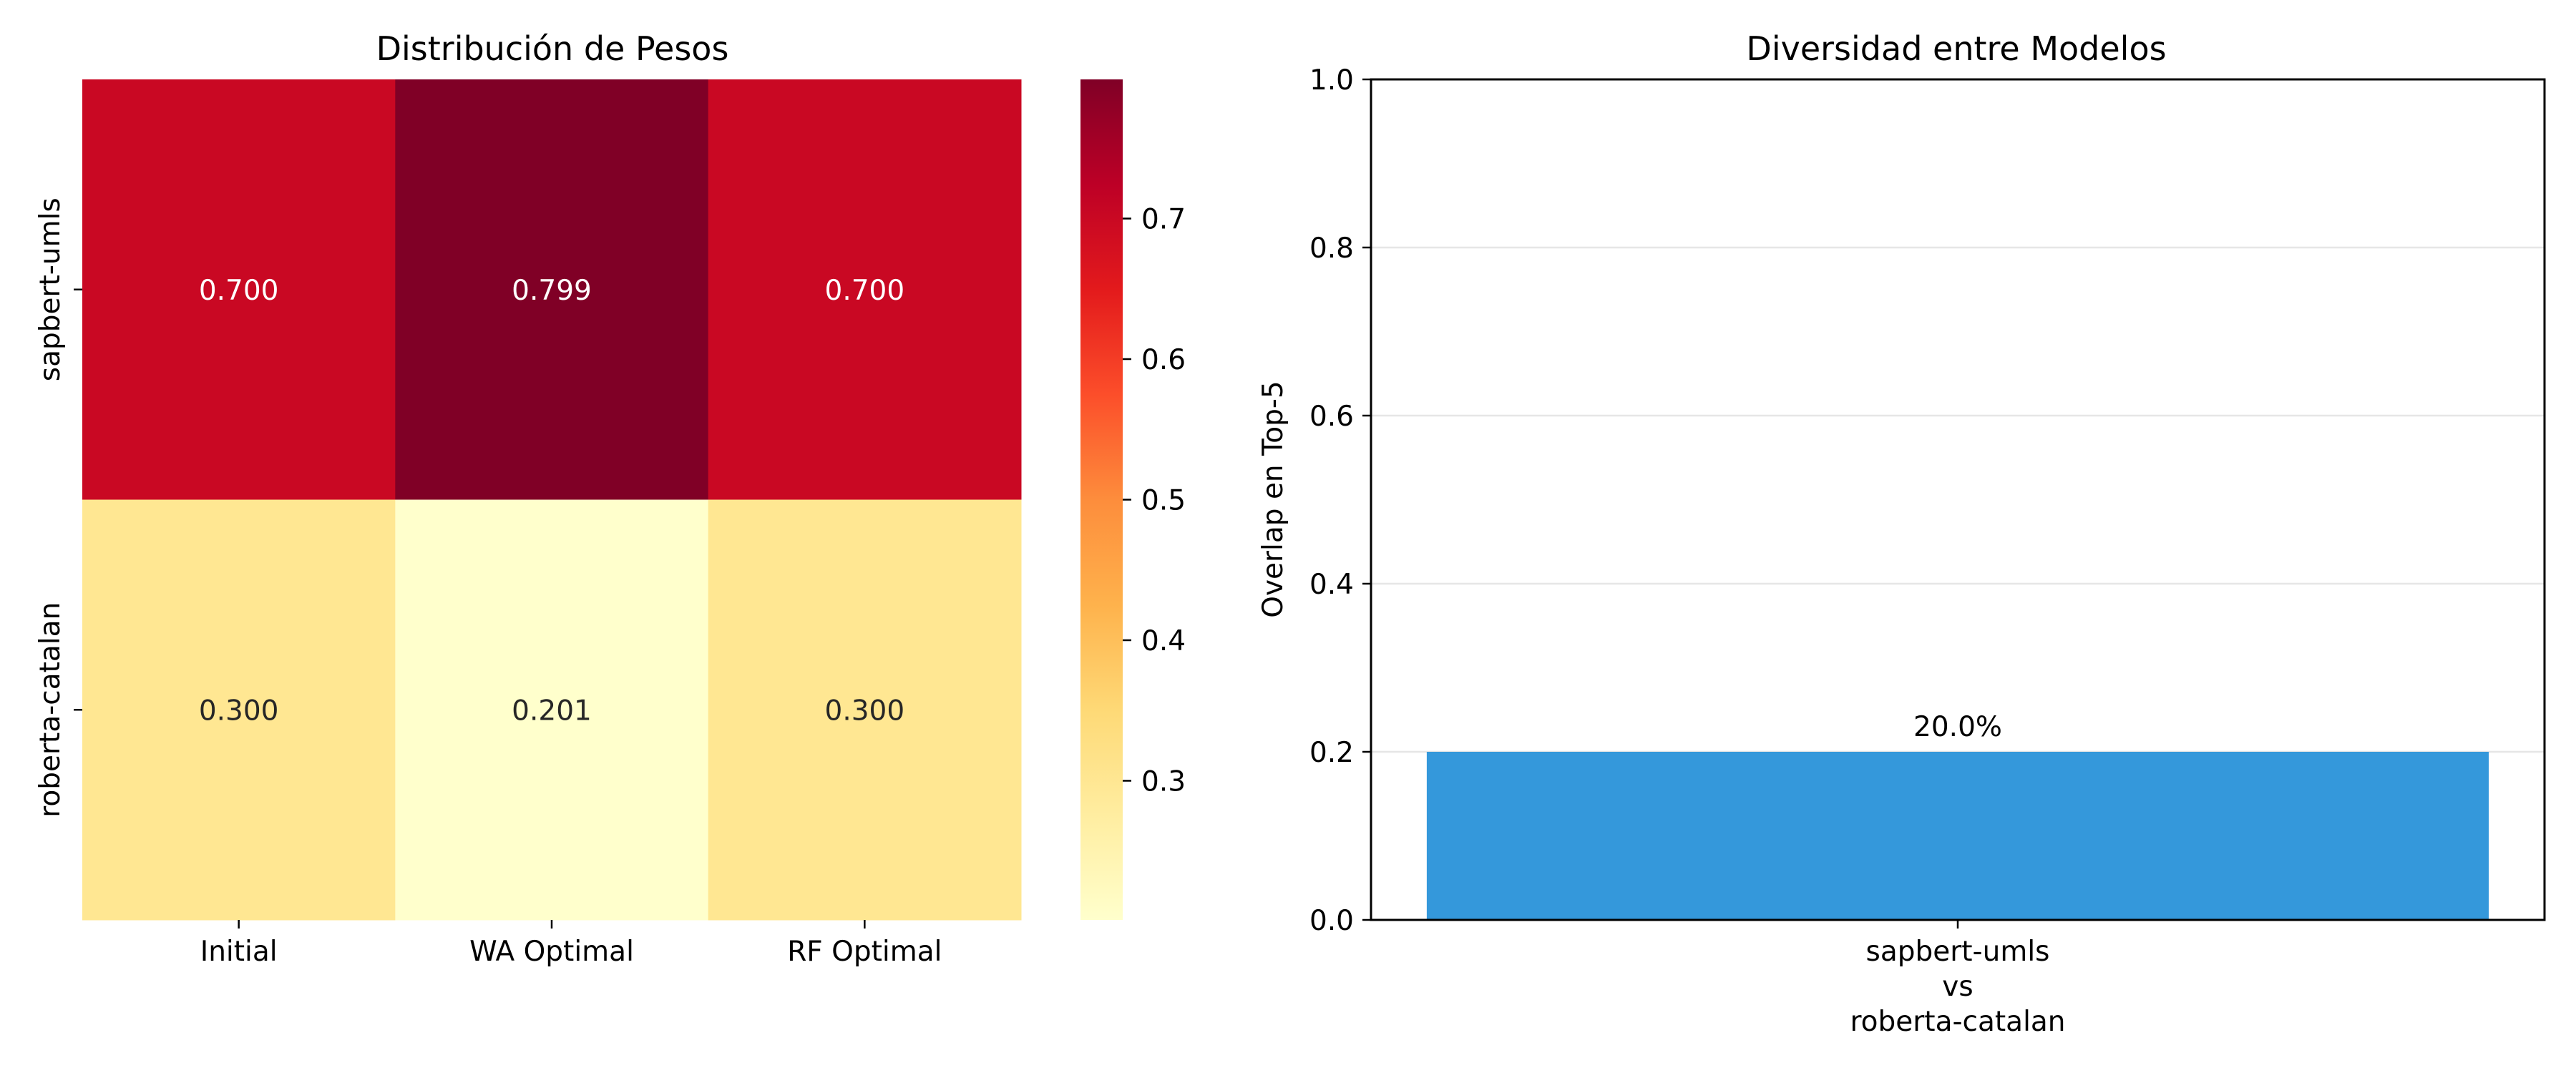  Describe the element at coordinates (1331, 417) in the screenshot. I see `bar-y-tick-label: 0.6` at that location.